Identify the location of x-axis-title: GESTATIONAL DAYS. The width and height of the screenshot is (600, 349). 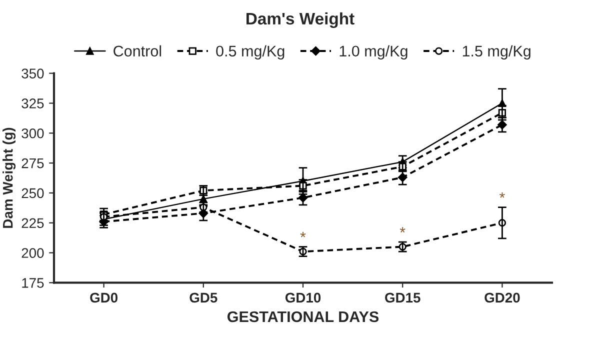
(303, 316).